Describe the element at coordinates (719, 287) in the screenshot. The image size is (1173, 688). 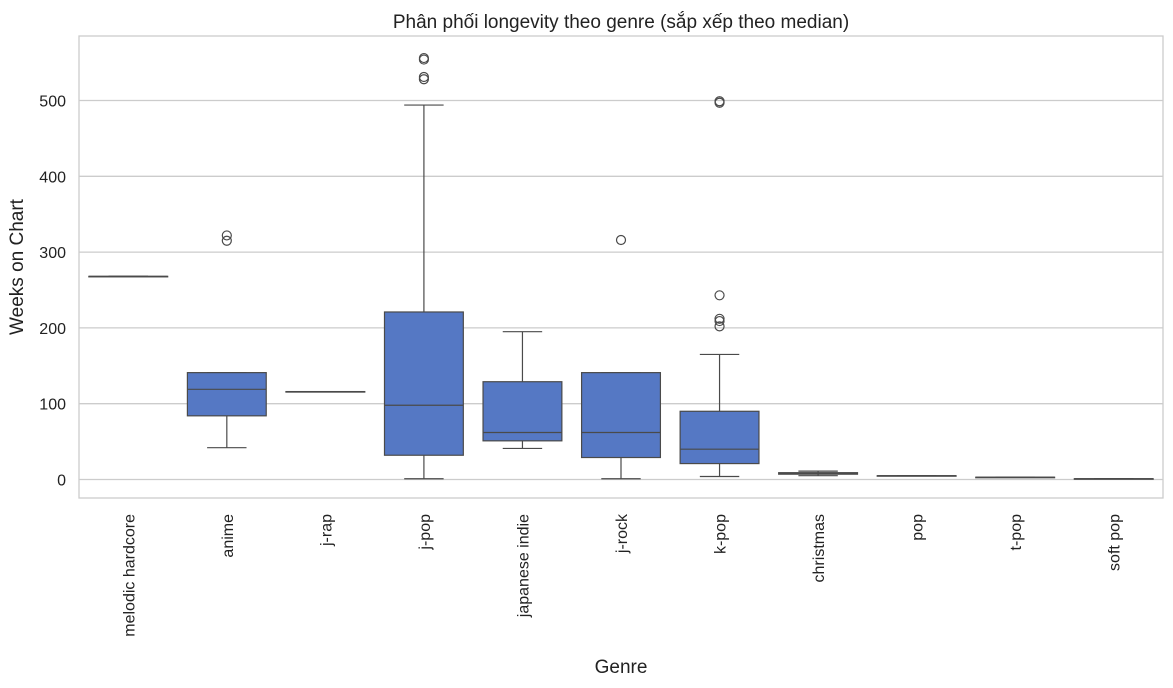
I see `box-k-pop` at that location.